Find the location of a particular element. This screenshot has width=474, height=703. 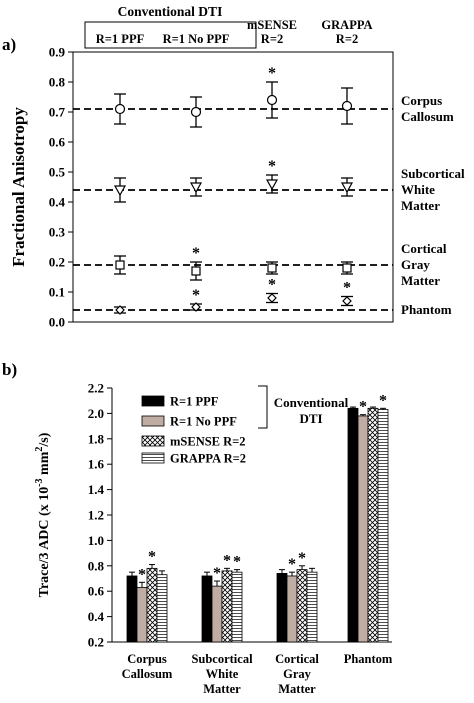

panel-a-ytick-label: 0.0 is located at coordinates (57, 322).